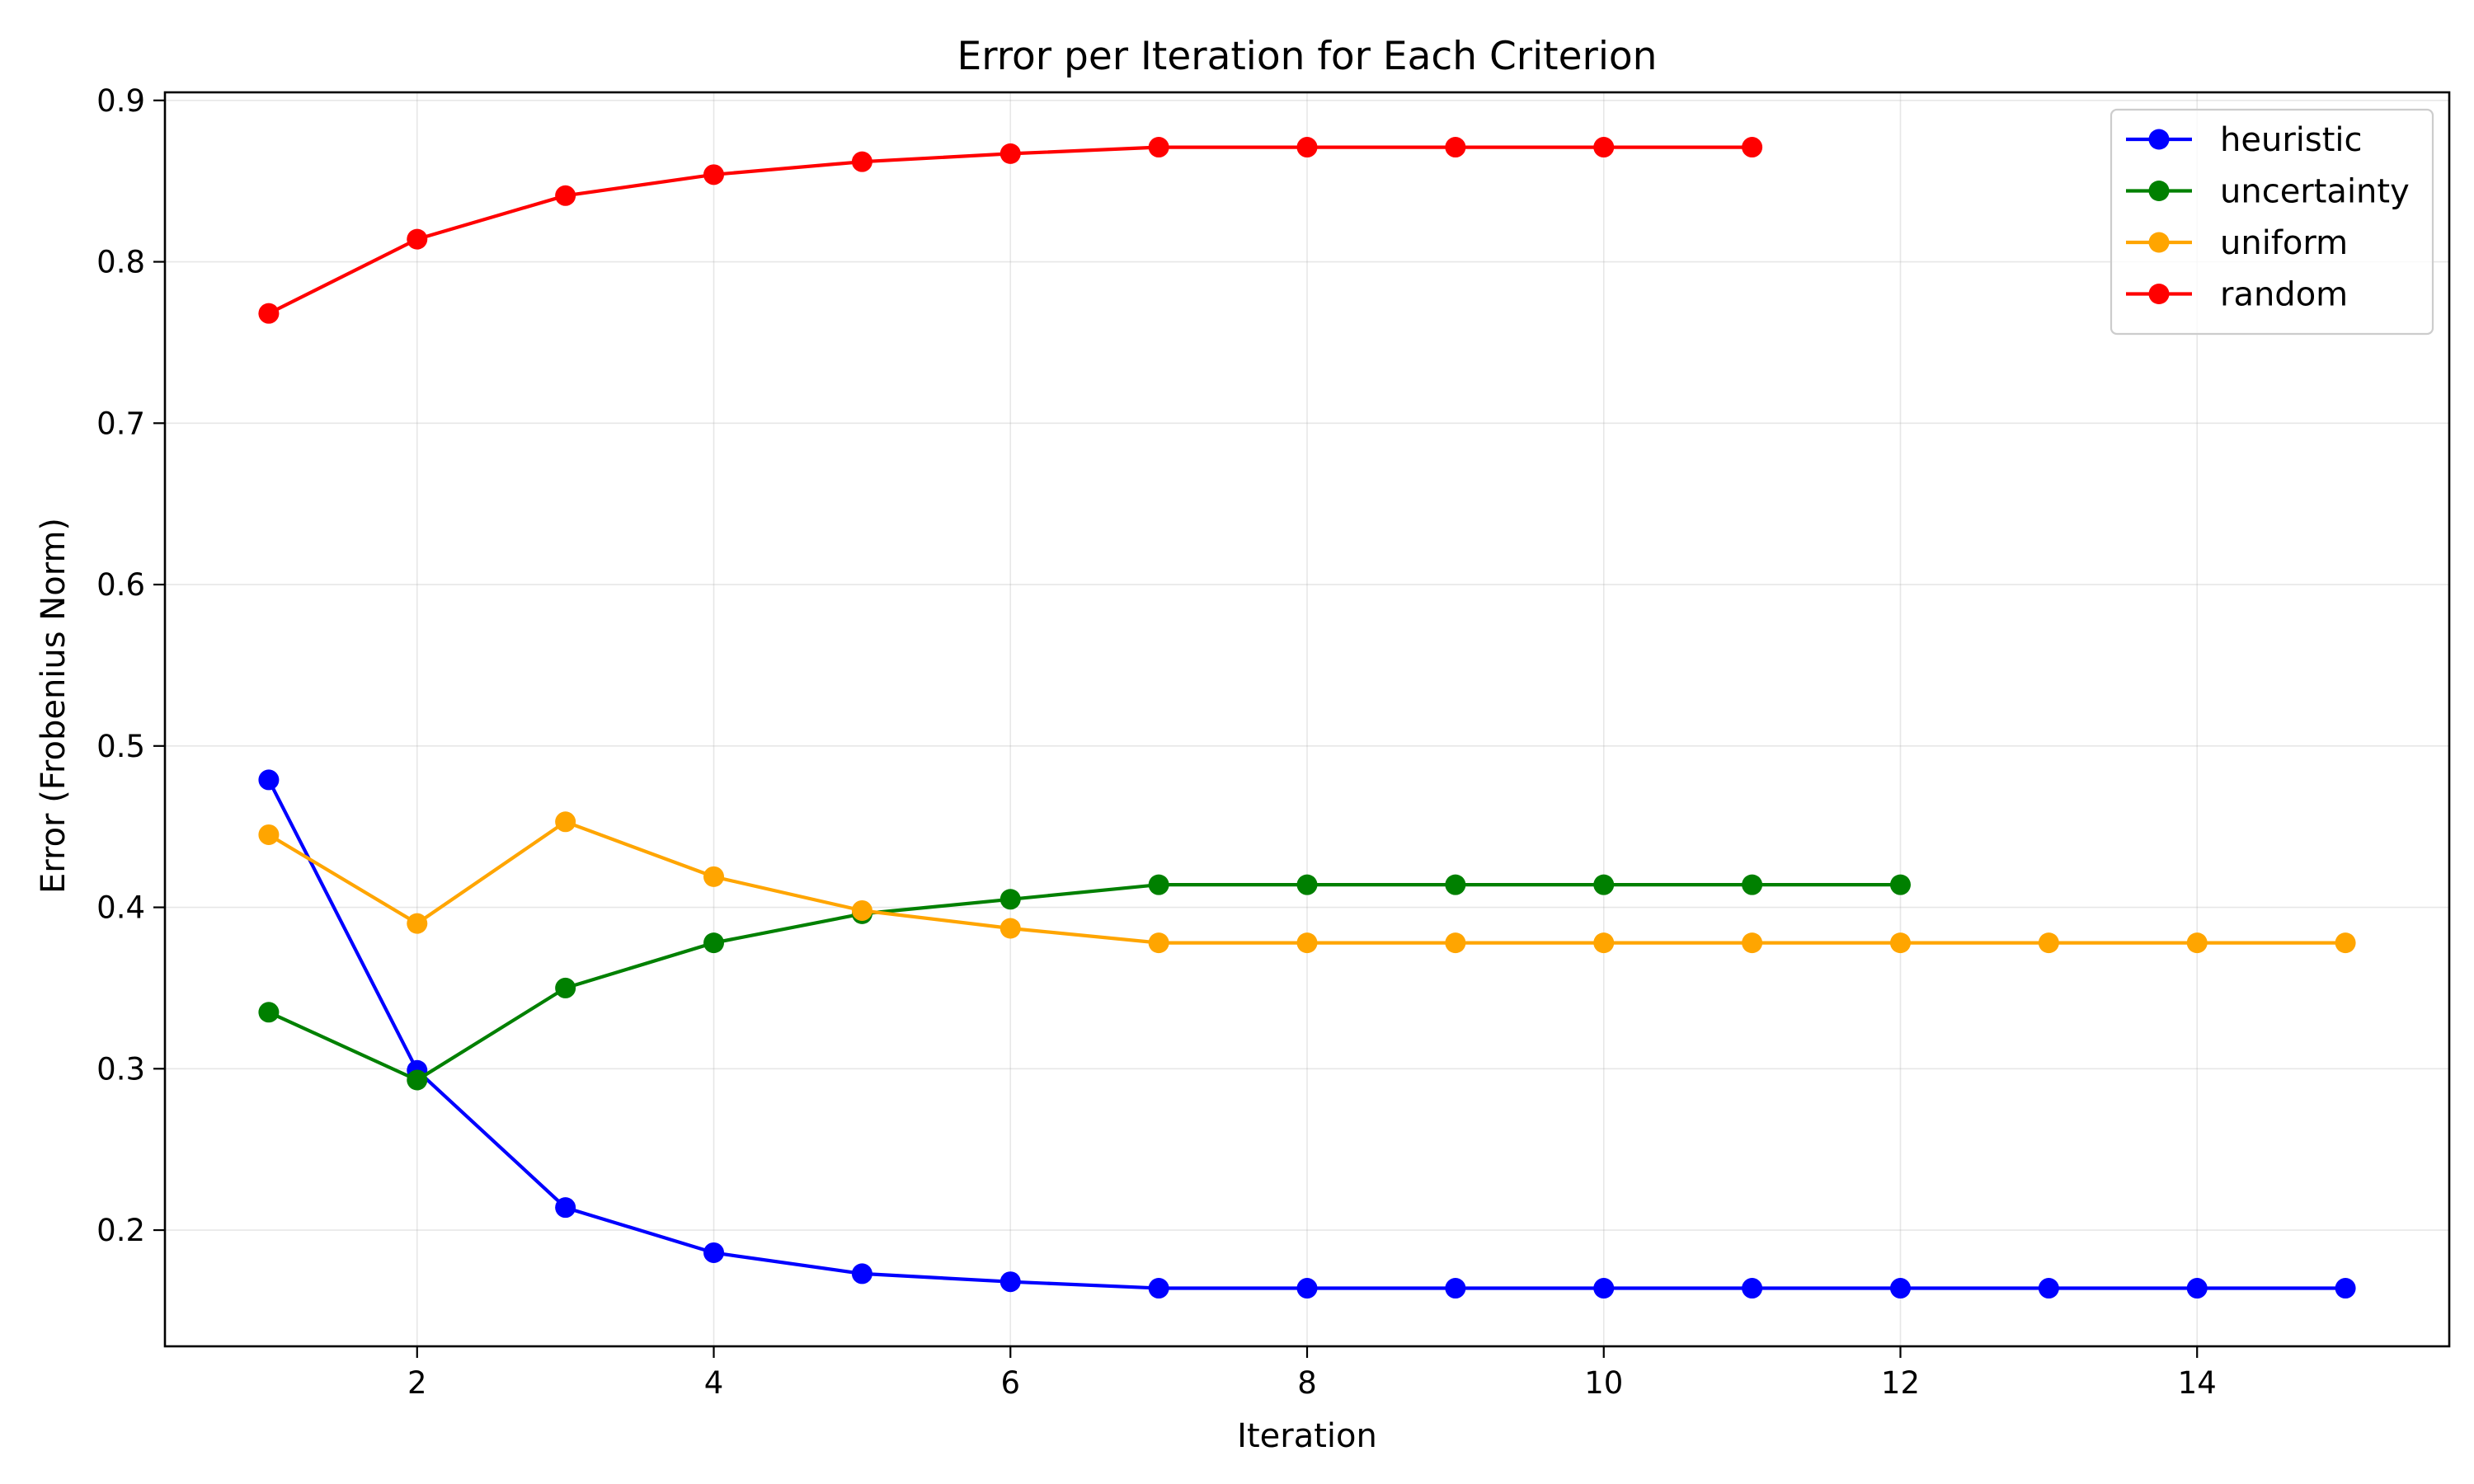 The width and height of the screenshot is (2474, 1484). What do you see at coordinates (1307, 56) in the screenshot?
I see `chart-title: Error per Iteration for Each Criterion` at bounding box center [1307, 56].